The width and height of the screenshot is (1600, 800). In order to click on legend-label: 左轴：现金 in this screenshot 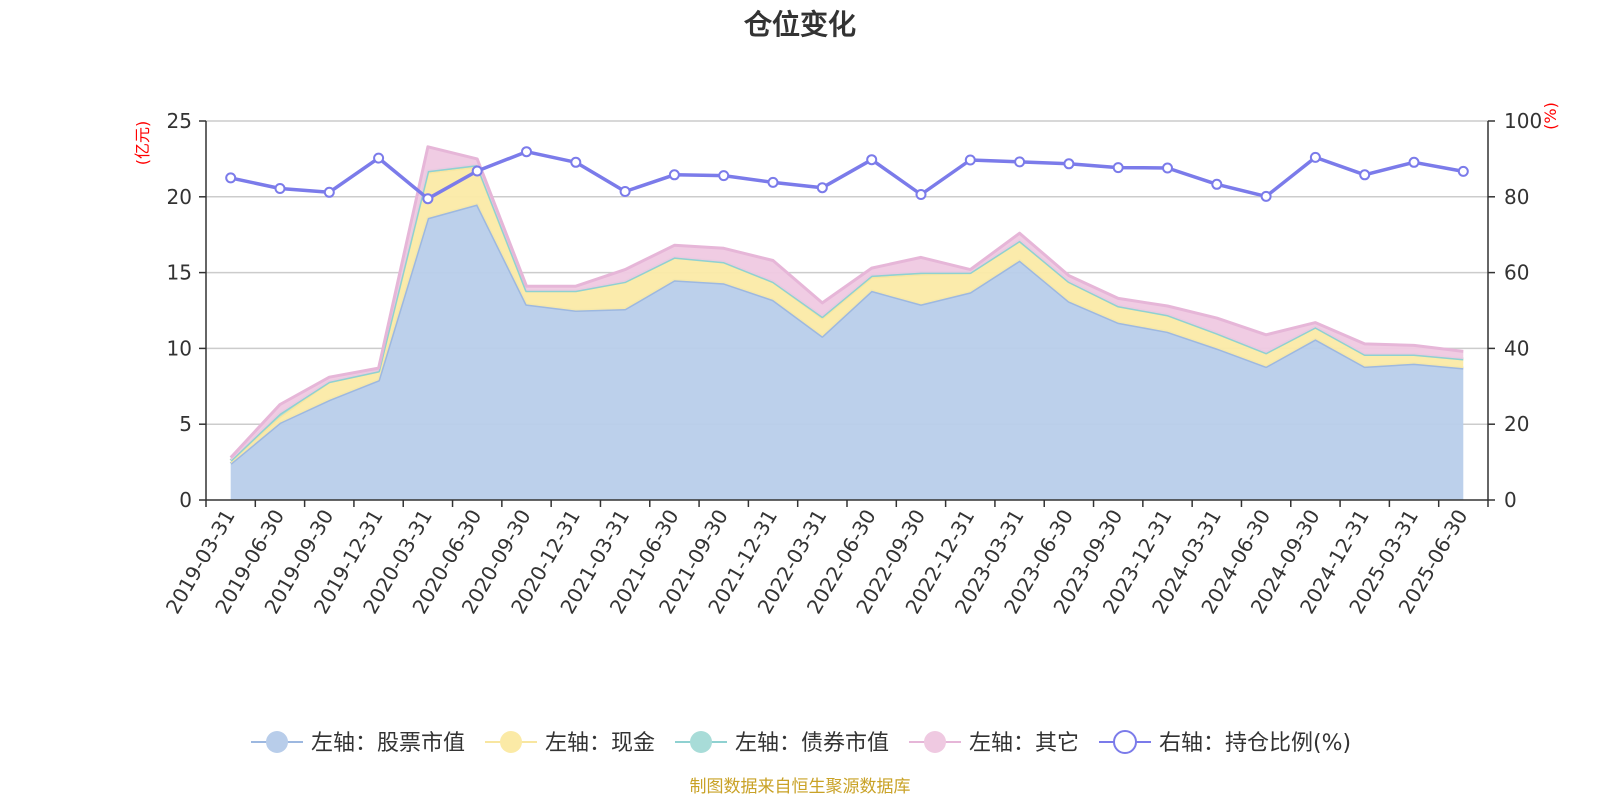, I will do `click(600, 743)`.